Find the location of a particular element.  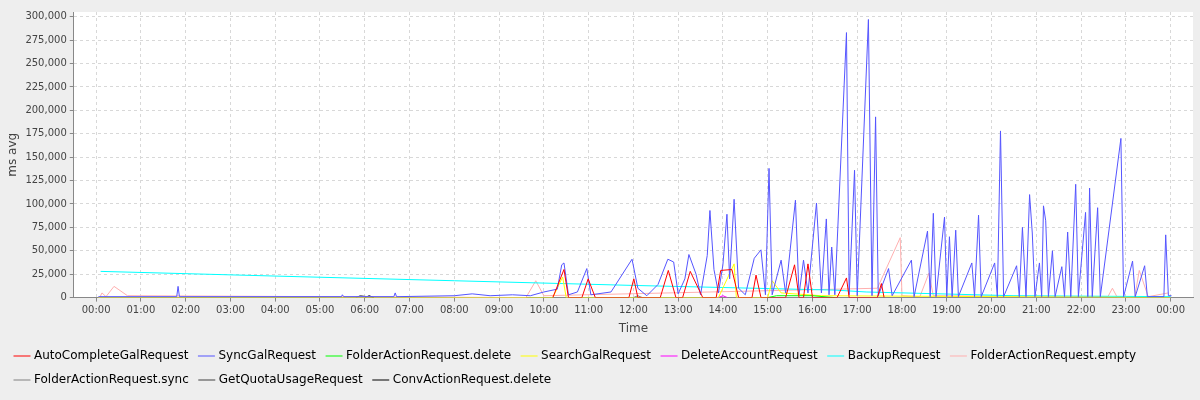

y-tick-label: 275,000 is located at coordinates (46, 39).